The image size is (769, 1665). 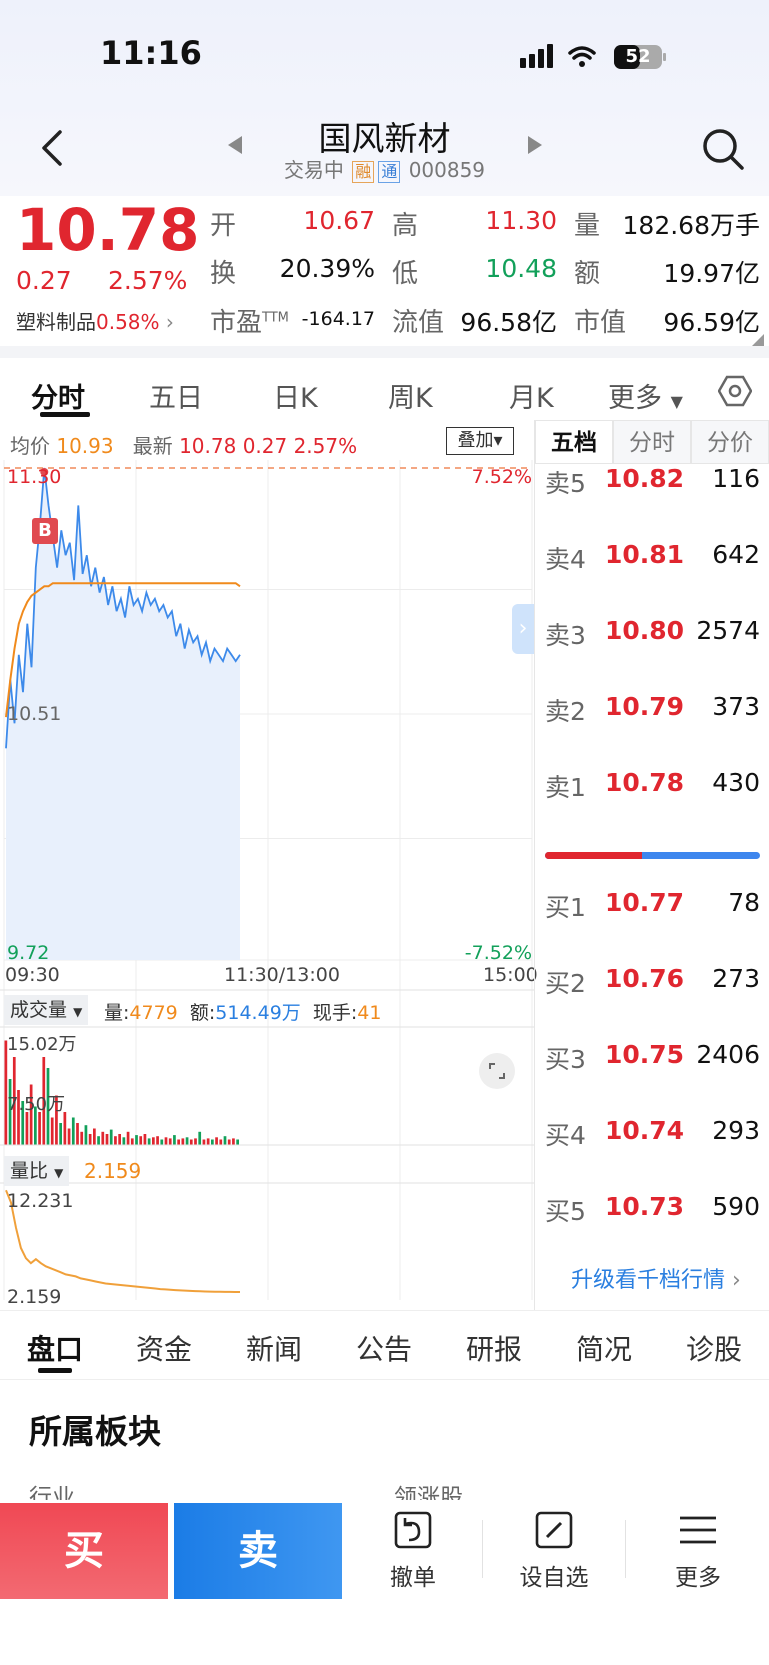 I want to click on ask-row: 卖2 10.79 373, so click(x=652, y=712).